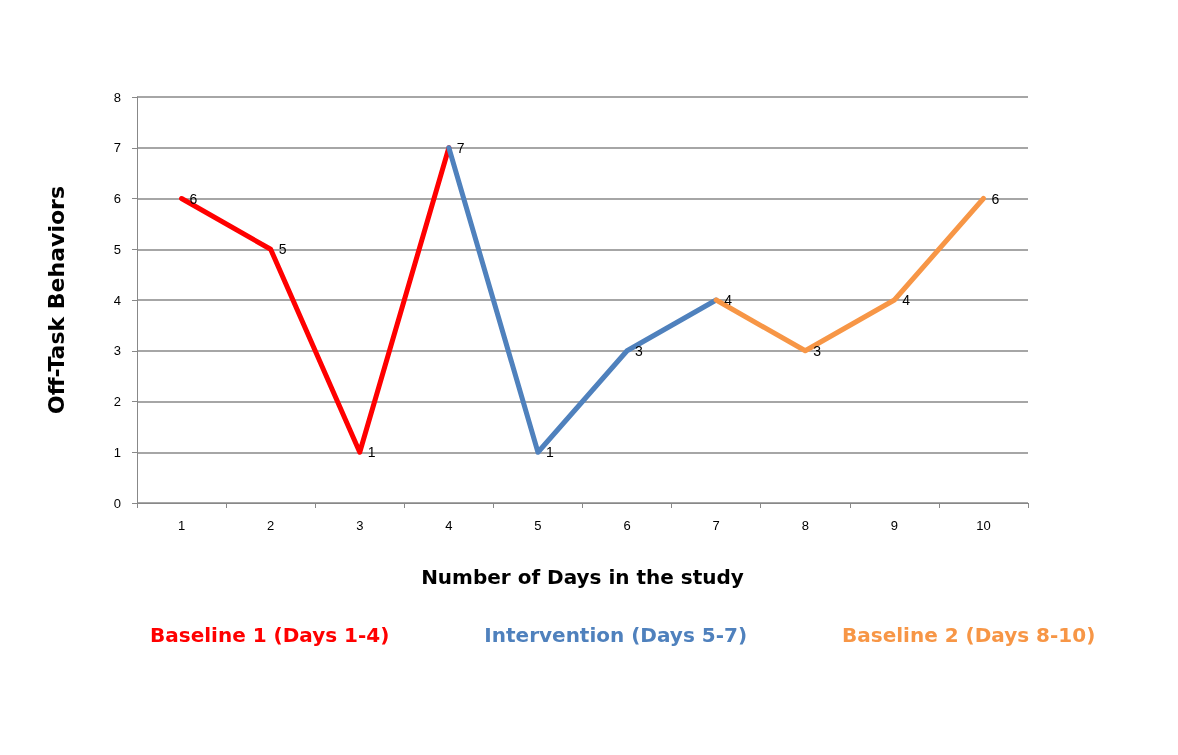 The width and height of the screenshot is (1178, 755). What do you see at coordinates (181, 525) in the screenshot?
I see `x-tick-label: 1` at bounding box center [181, 525].